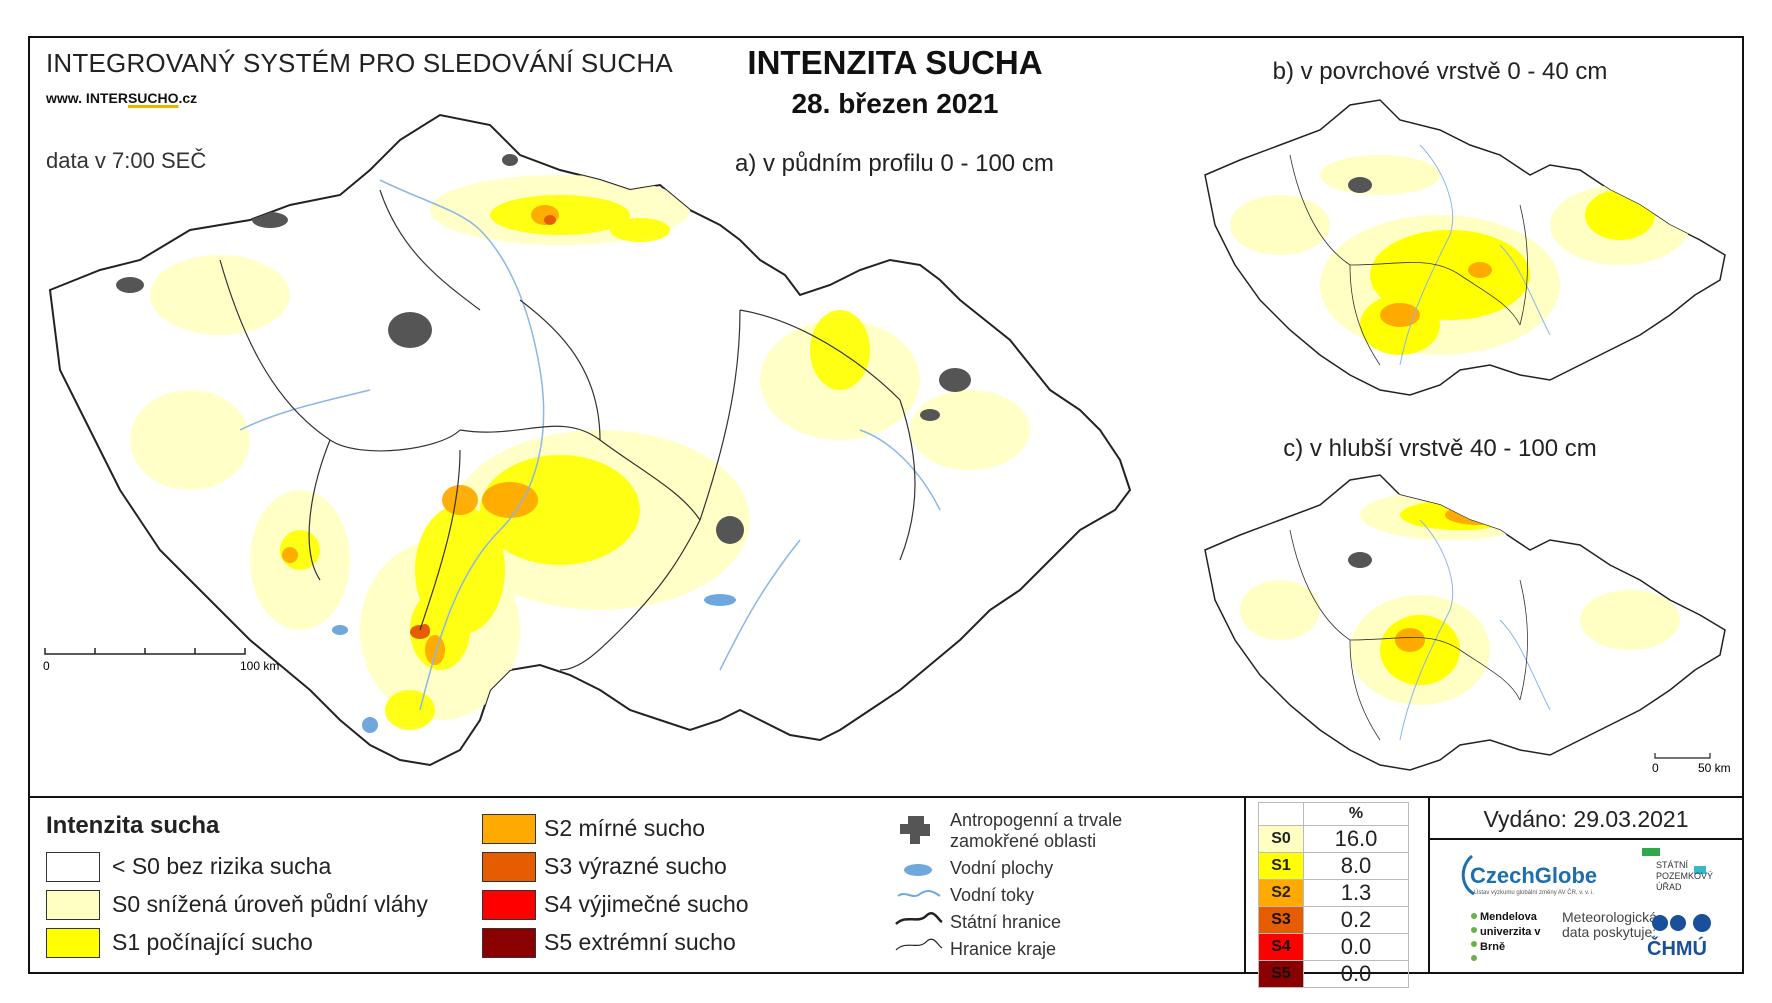 The image size is (1772, 1003). I want to click on mendel-logo-icon, so click(1474, 937).